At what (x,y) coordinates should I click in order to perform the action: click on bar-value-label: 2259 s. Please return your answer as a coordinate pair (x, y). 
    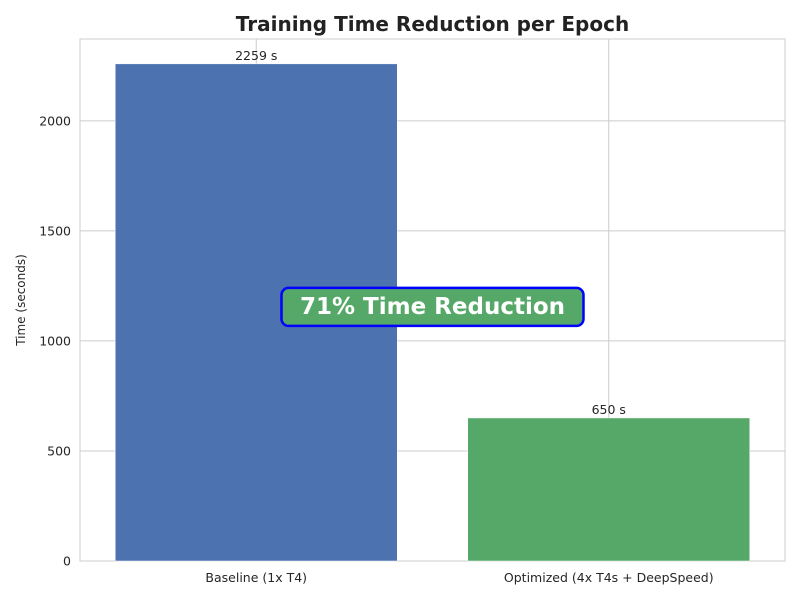
    Looking at the image, I should click on (256, 55).